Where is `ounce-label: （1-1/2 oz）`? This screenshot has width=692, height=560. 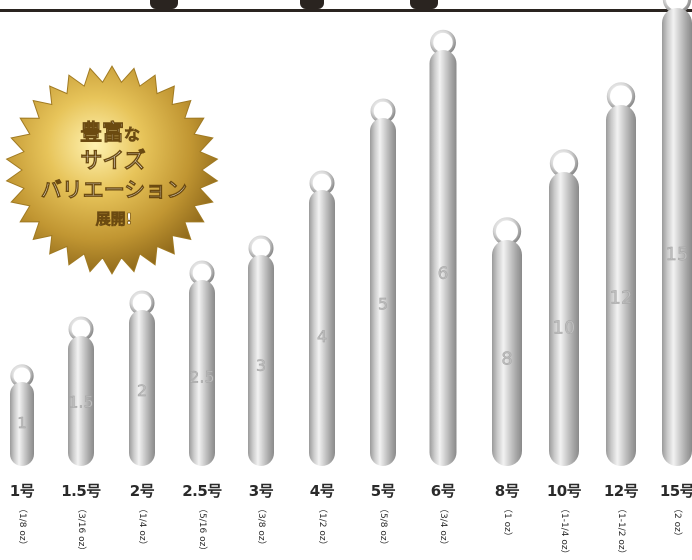
ounce-label: （1-1/2 oz） is located at coordinates (621, 531).